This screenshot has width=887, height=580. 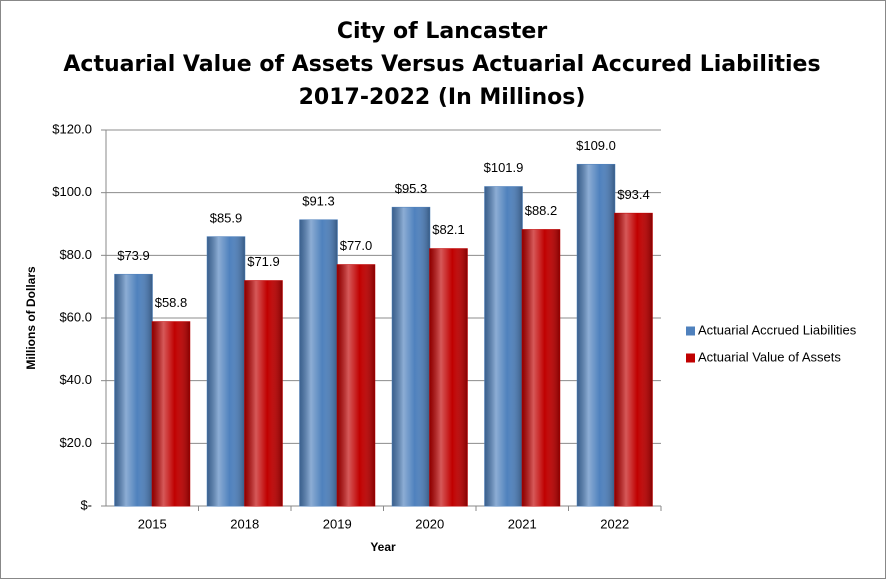 What do you see at coordinates (448, 229) in the screenshot?
I see `data-label: $82.1` at bounding box center [448, 229].